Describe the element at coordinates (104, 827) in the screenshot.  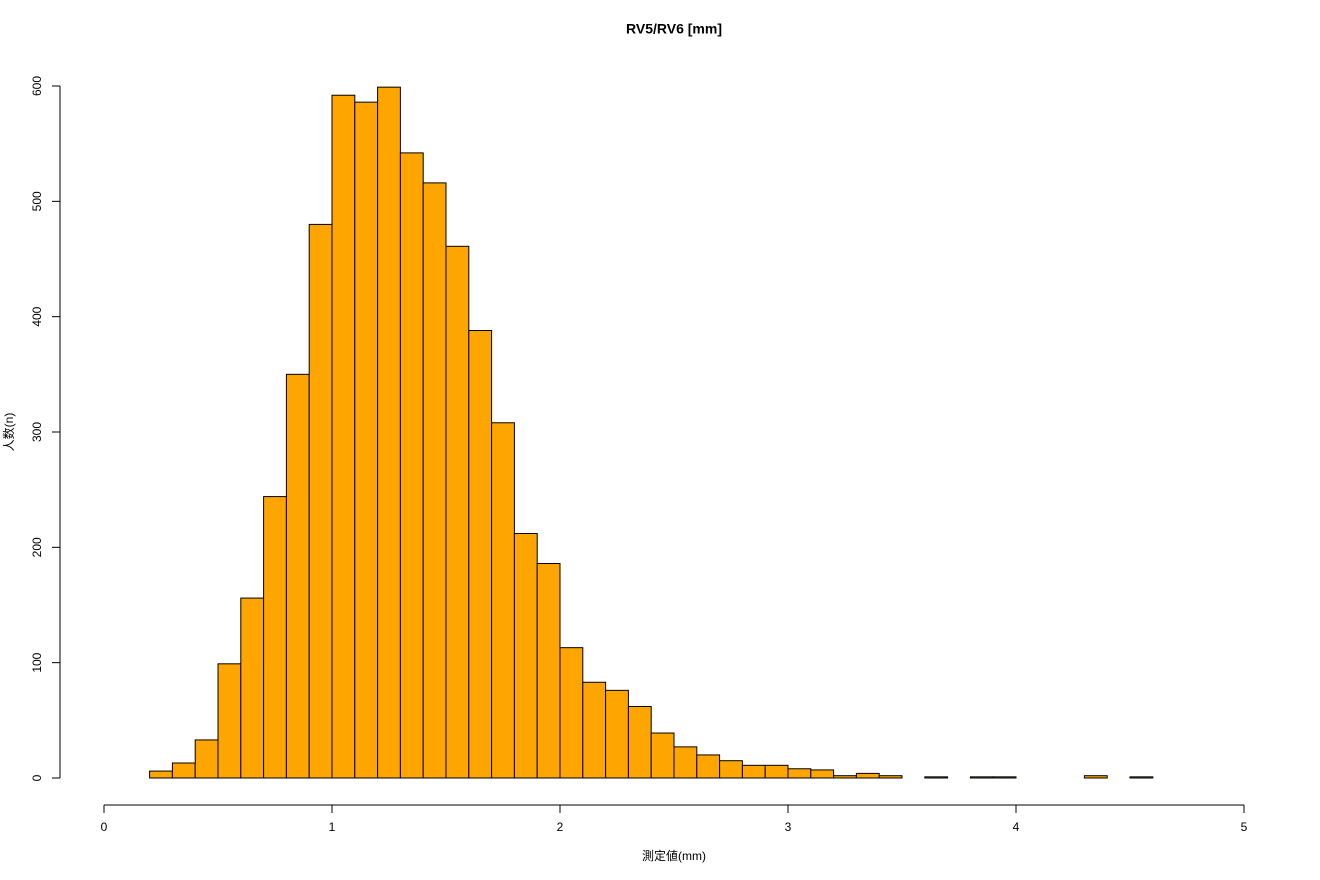
I see `x-tick-label: 0` at that location.